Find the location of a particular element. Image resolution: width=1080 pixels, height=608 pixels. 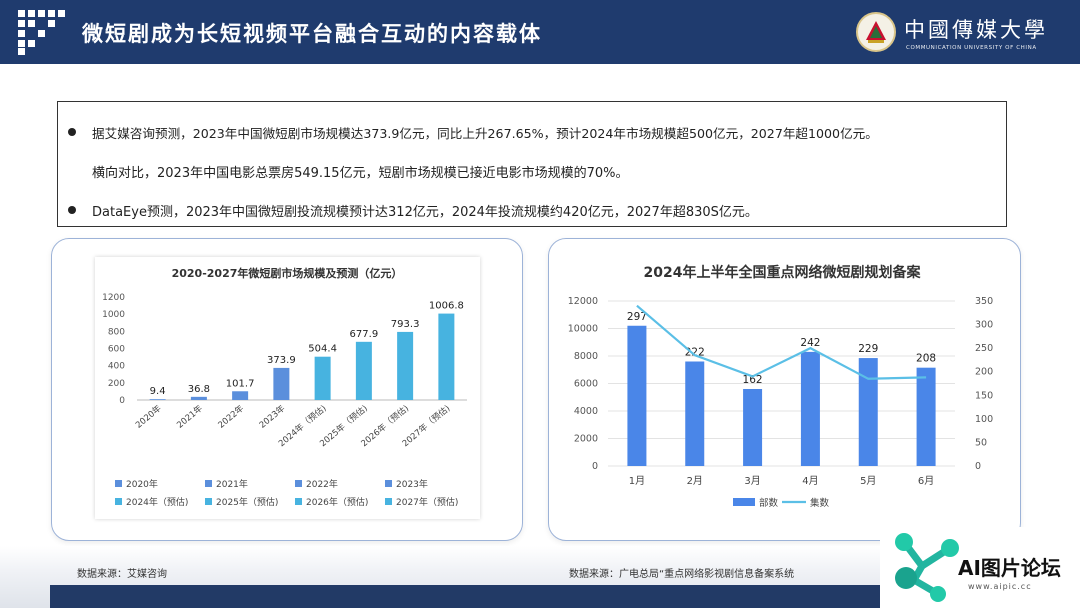

legend-label: 2024年（预估) is located at coordinates (157, 502).